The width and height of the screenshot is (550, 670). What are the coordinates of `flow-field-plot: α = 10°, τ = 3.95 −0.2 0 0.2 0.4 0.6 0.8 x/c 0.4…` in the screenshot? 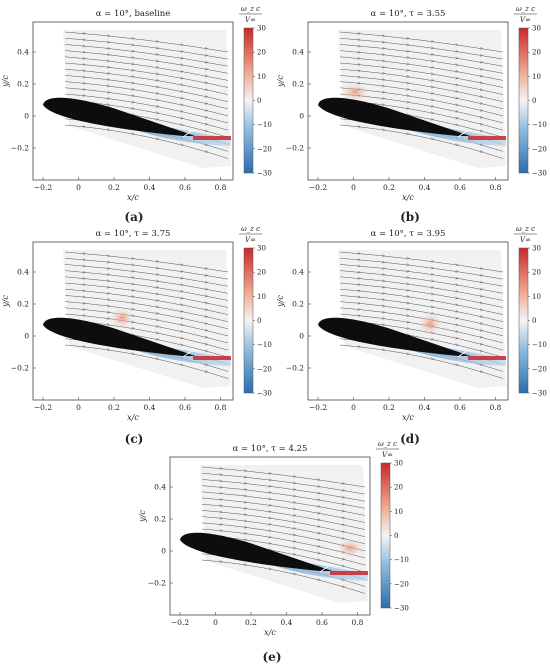 It's located at (411, 323).